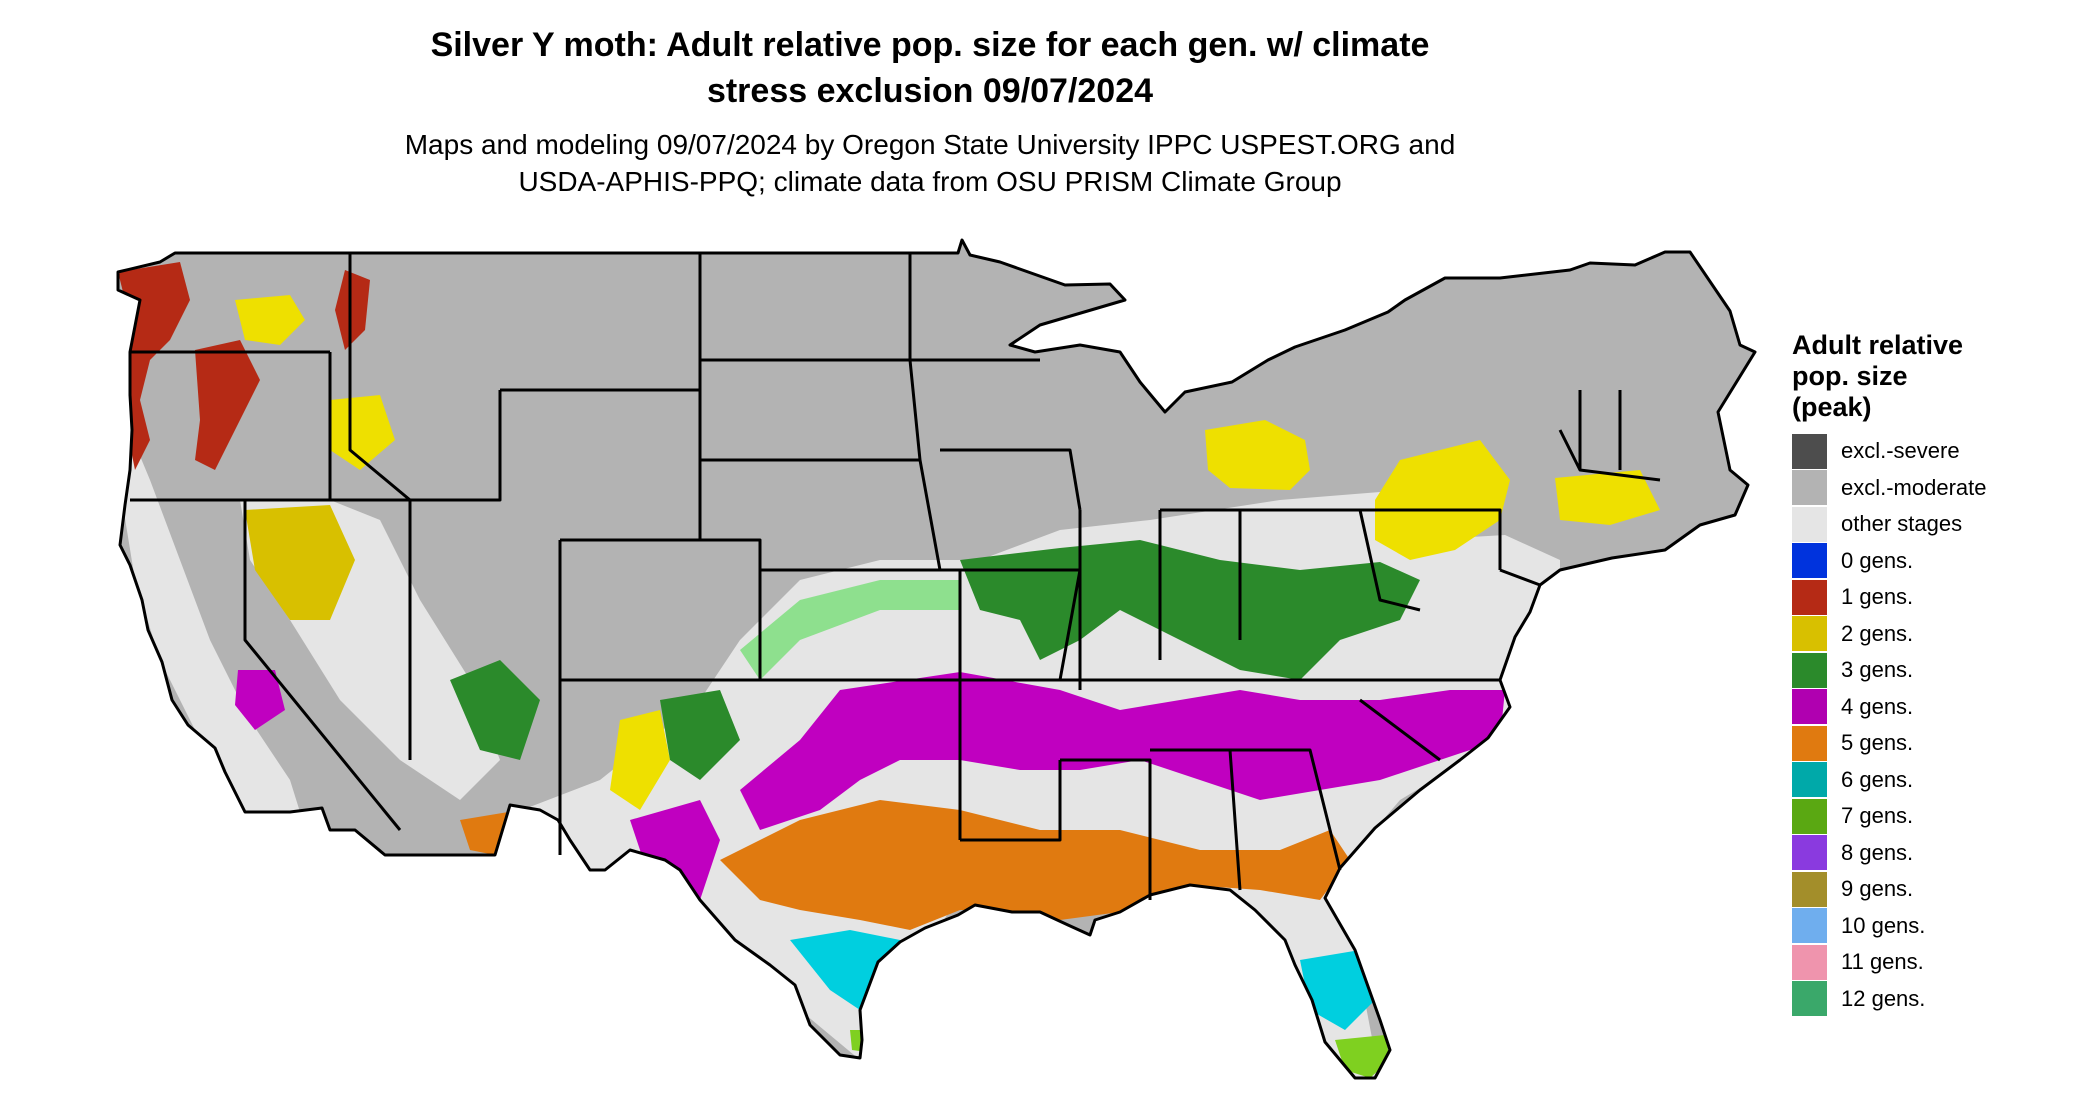  What do you see at coordinates (1877, 889) in the screenshot?
I see `legend-label: 9 gens.` at bounding box center [1877, 889].